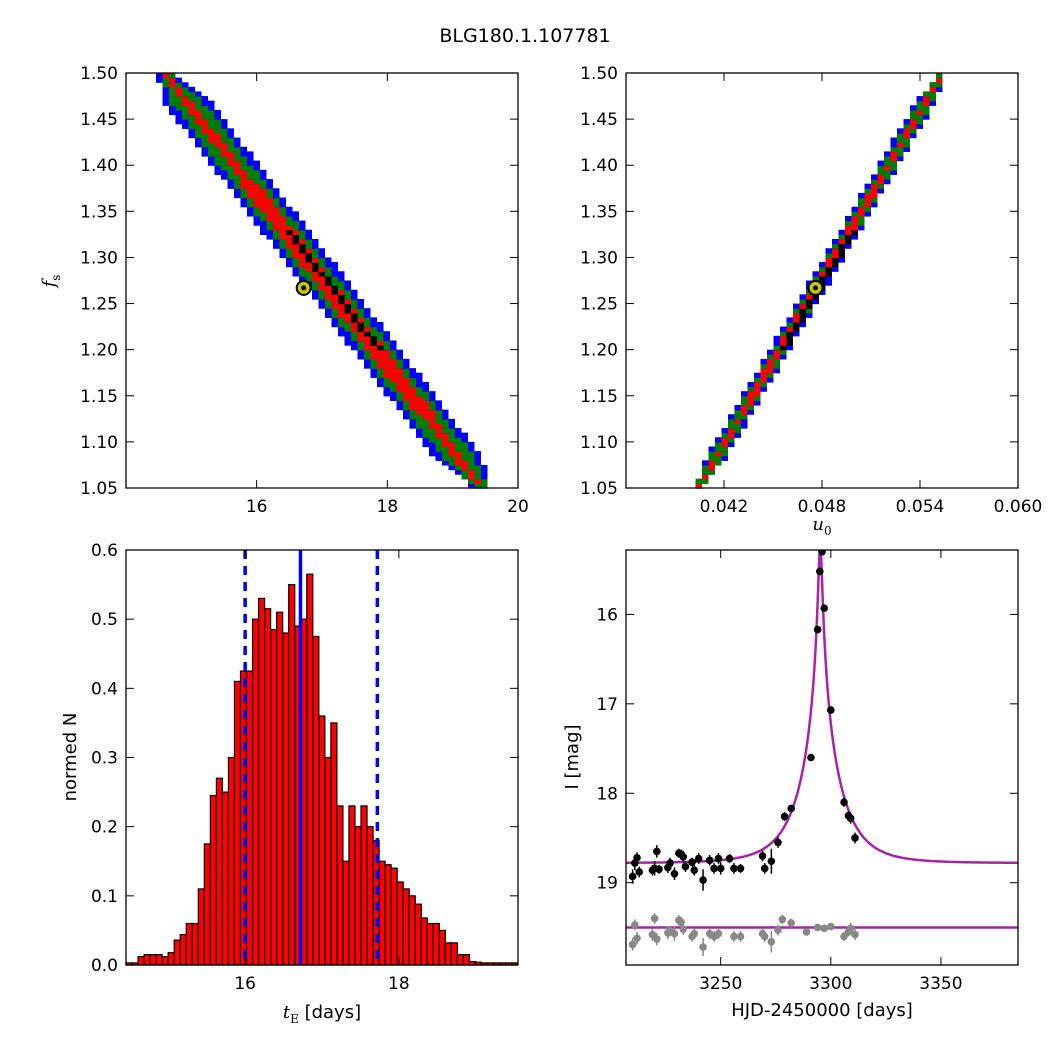 The width and height of the screenshot is (1050, 1050). What do you see at coordinates (104, 828) in the screenshot?
I see `y-tick-label: 0.2` at bounding box center [104, 828].